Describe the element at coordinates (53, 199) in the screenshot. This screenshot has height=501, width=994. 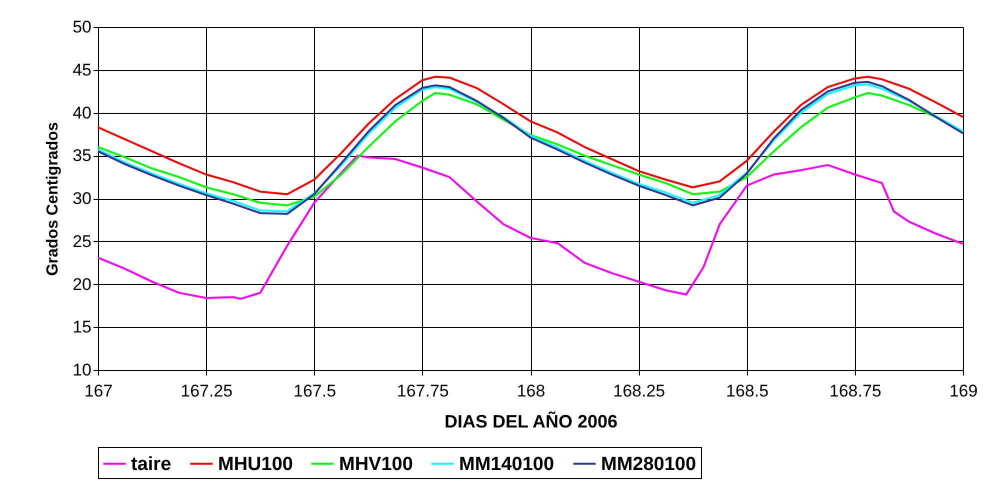
I see `y-axis-title: Grados Centigrados` at that location.